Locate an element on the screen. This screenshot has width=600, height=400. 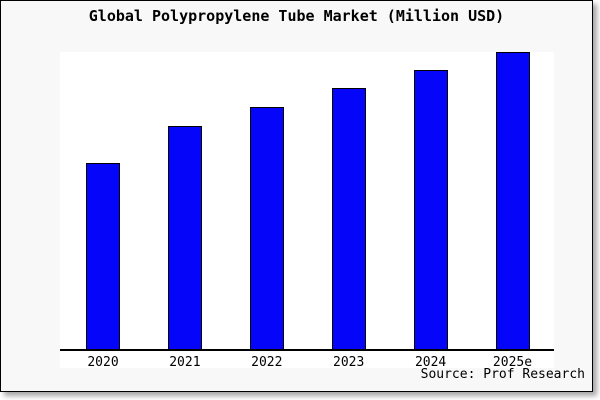
bar-2020 is located at coordinates (103, 256).